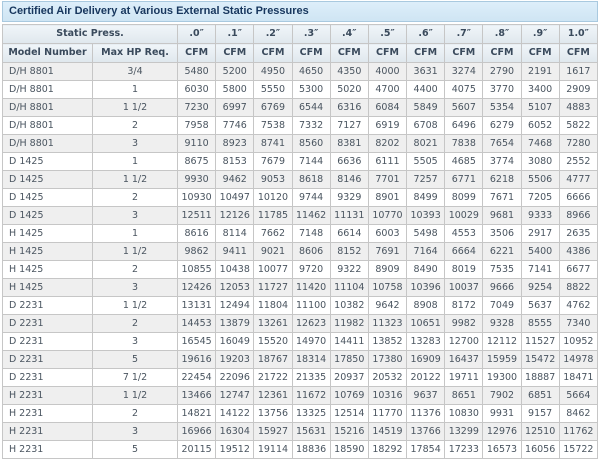  I want to click on model-number-cell: D 1425, so click(47, 179).